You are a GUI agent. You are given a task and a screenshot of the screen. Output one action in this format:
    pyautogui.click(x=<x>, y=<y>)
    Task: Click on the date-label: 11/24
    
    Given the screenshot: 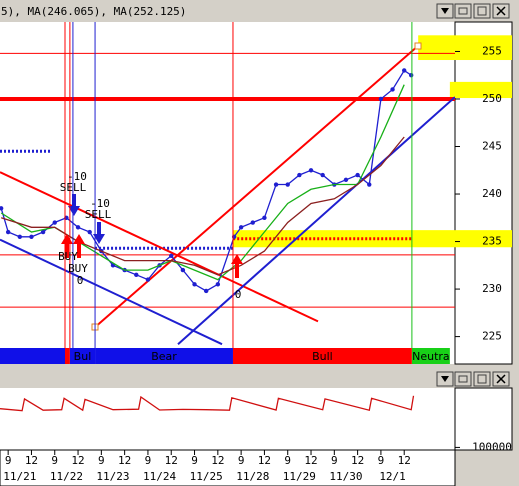 What is the action you would take?
    pyautogui.click(x=159, y=476)
    